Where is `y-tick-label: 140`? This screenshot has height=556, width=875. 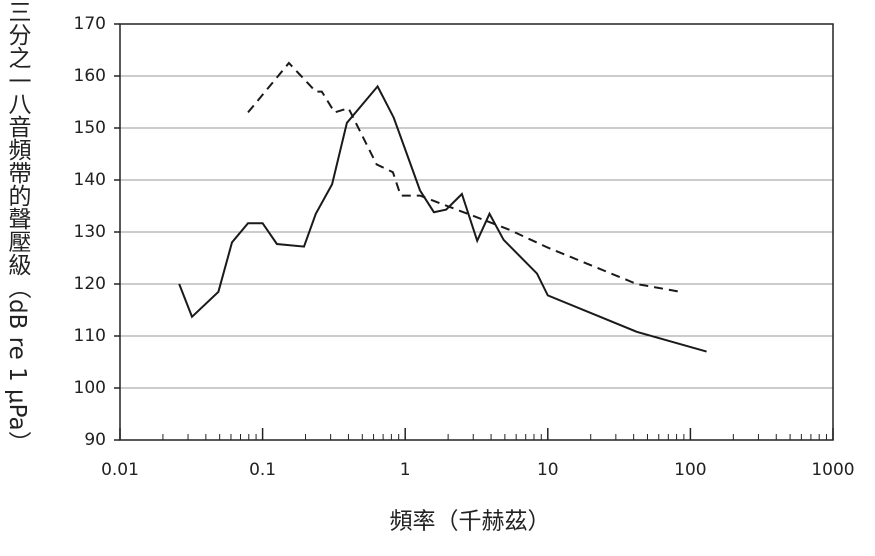 y-tick-label: 140 is located at coordinates (90, 180).